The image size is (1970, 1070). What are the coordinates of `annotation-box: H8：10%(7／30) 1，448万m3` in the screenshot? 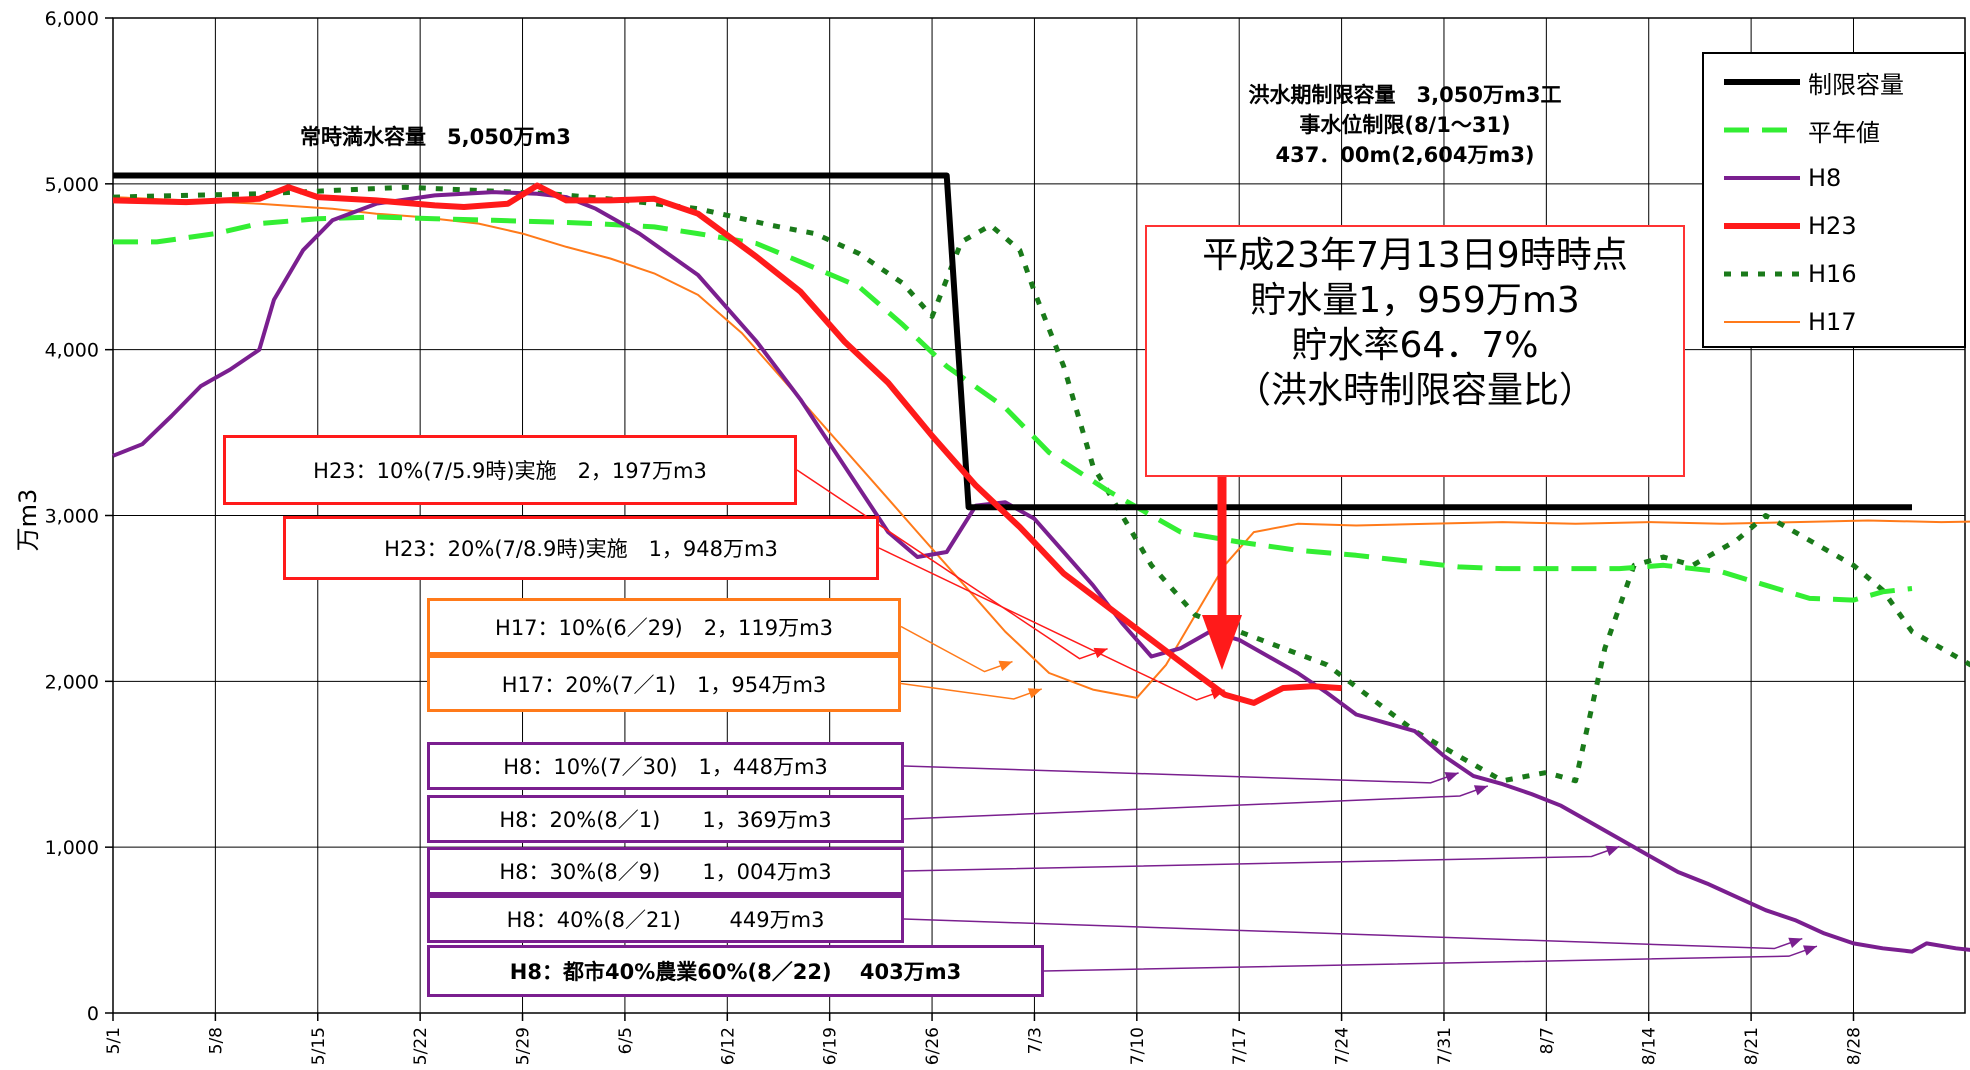 It's located at (665, 766).